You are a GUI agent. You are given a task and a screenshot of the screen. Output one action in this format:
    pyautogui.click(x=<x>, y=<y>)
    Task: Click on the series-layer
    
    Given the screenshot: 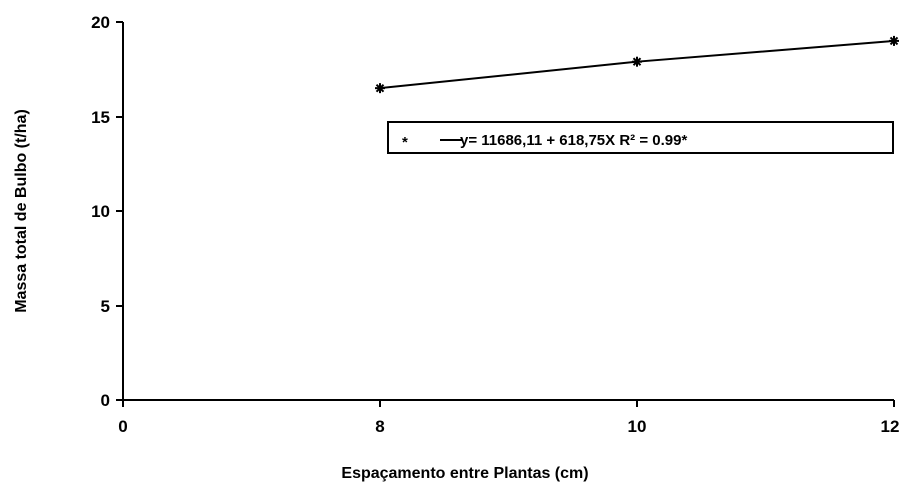 What is the action you would take?
    pyautogui.click(x=637, y=64)
    